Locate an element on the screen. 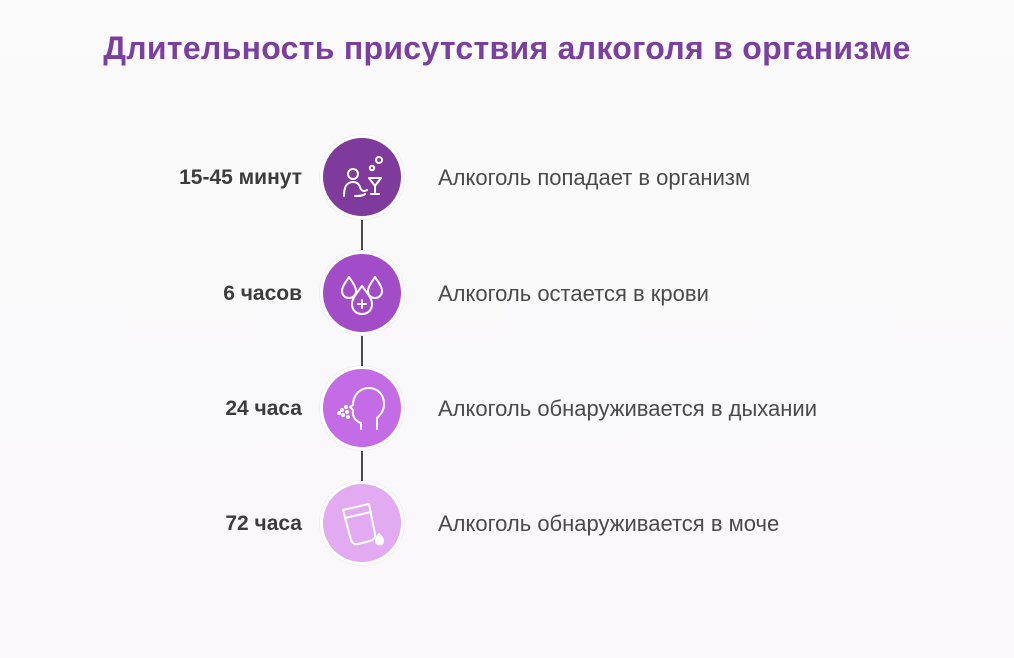 This screenshot has width=1014, height=658. breath-icon is located at coordinates (361, 408).